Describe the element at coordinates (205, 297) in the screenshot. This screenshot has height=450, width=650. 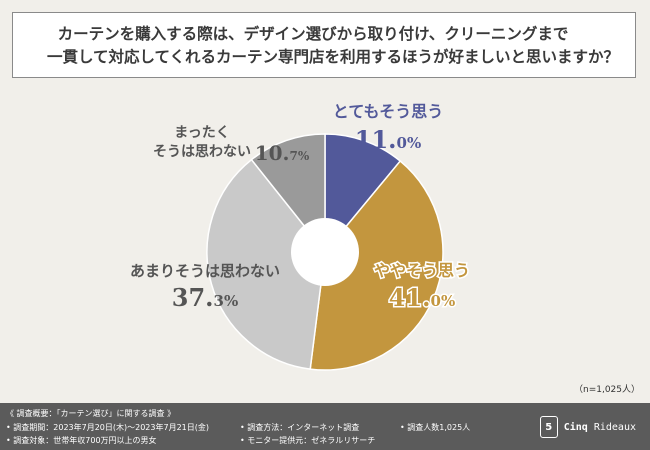
I see `slice-value-2: 37.3%` at that location.